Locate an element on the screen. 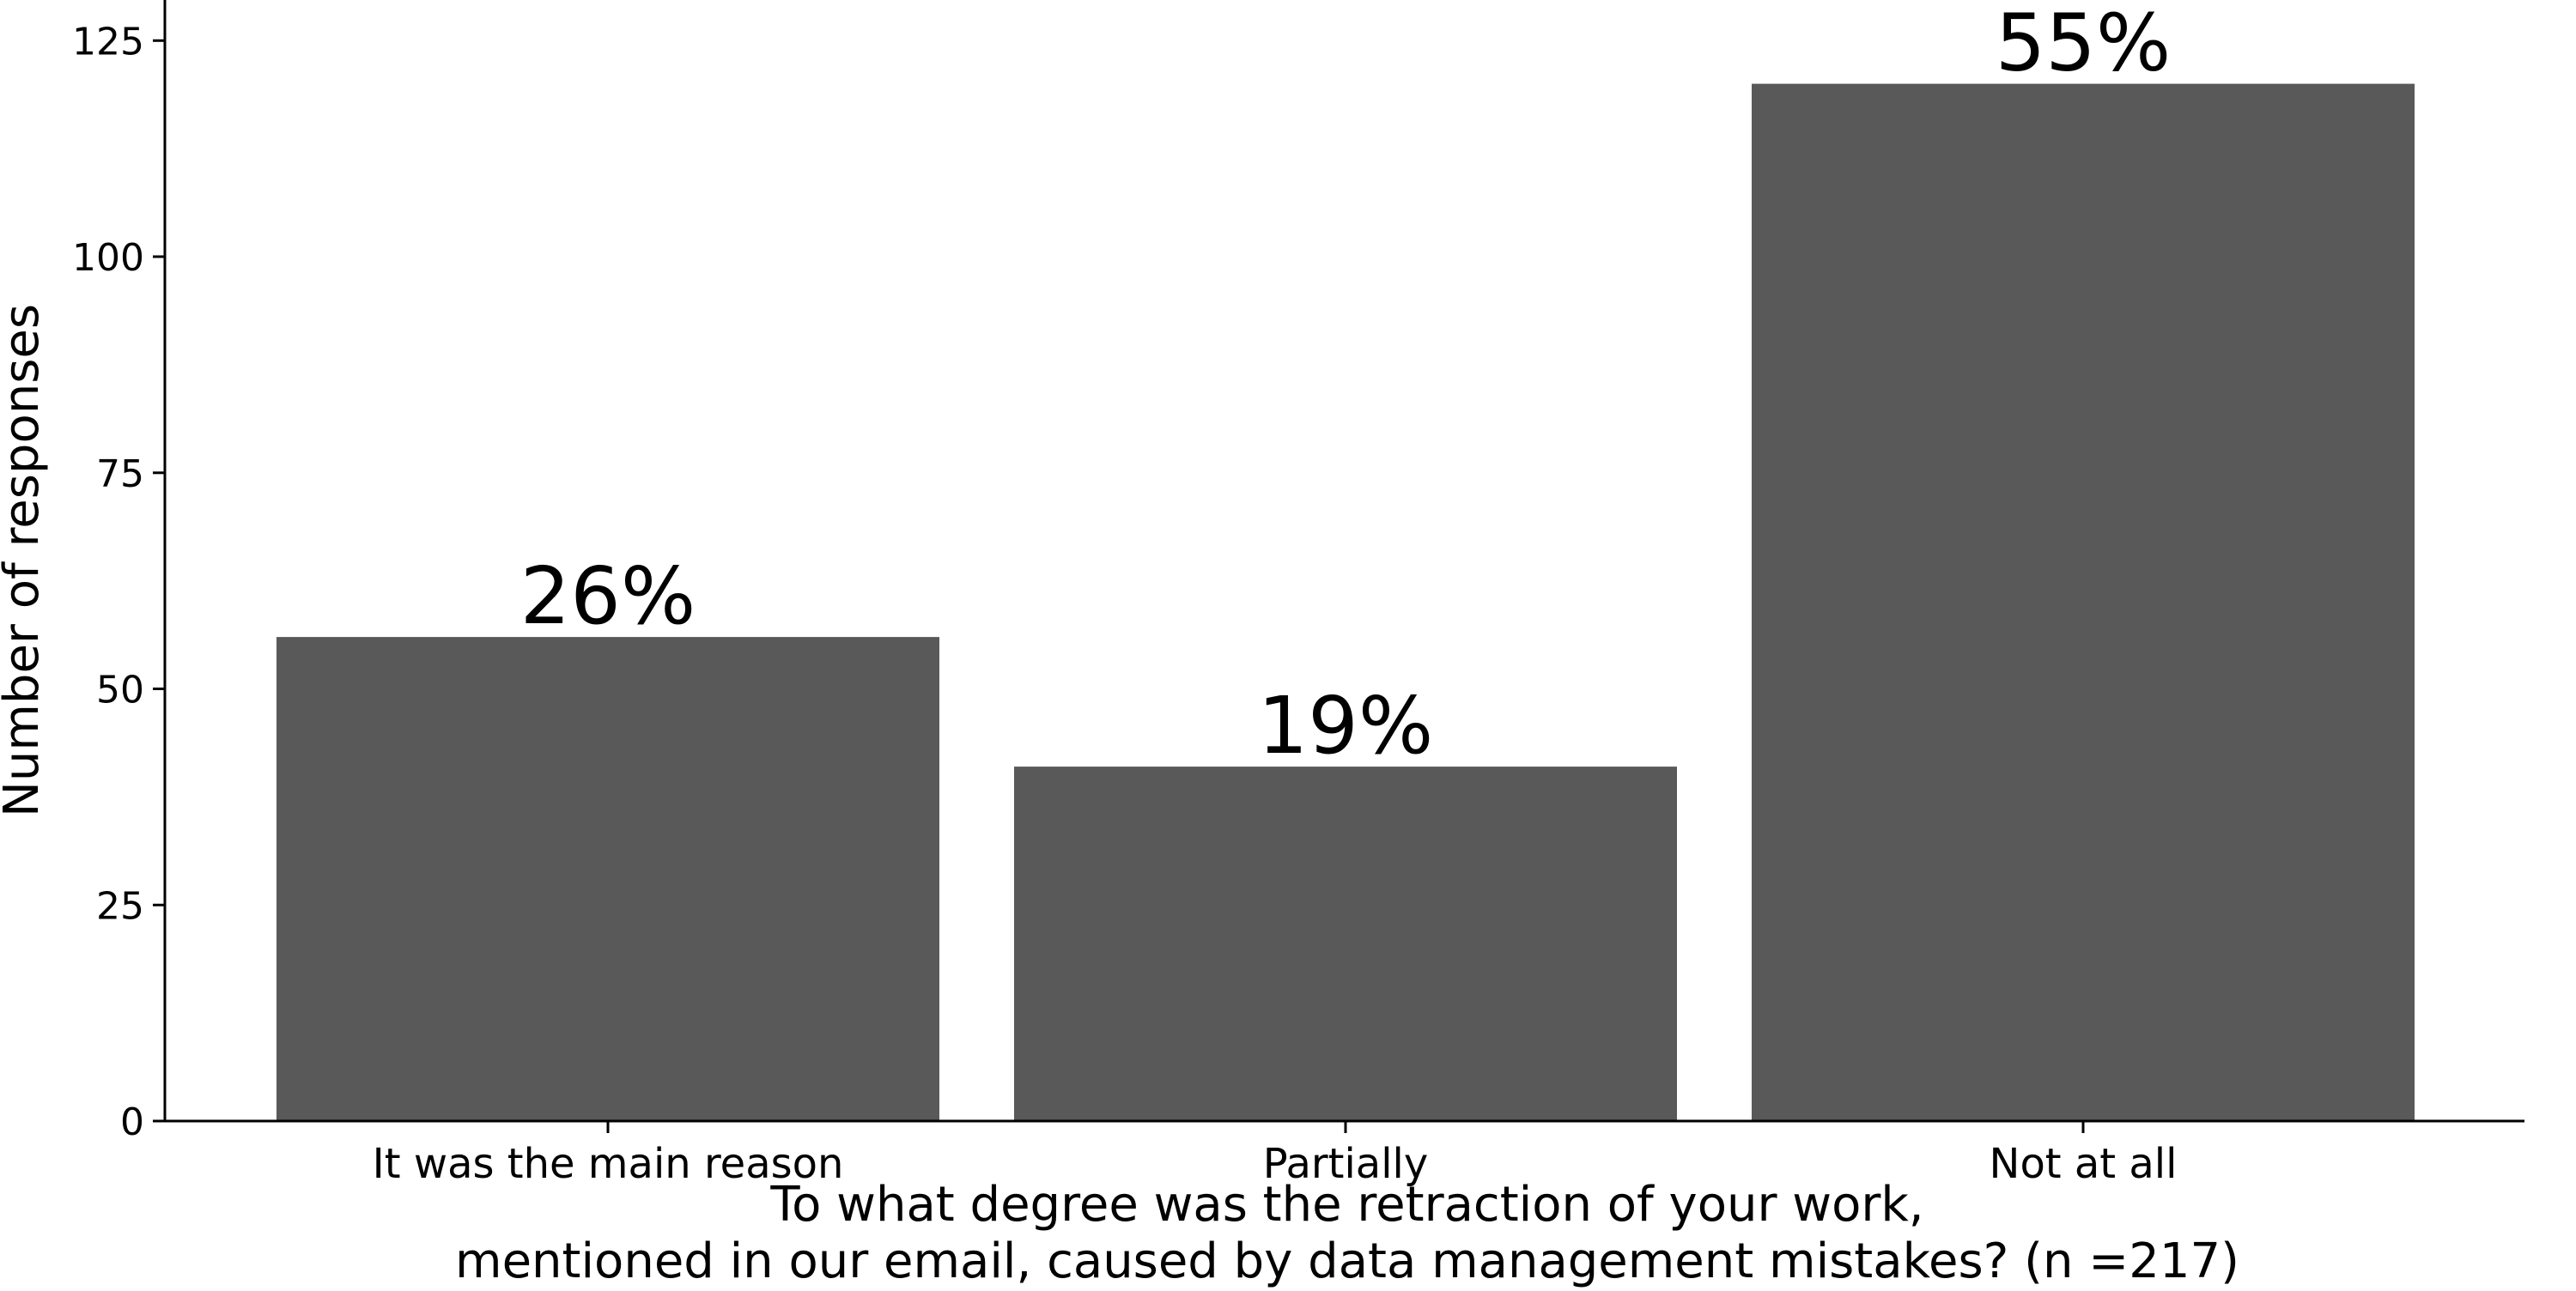 This screenshot has height=1291, width=2576. y-axis-title: Number of responses is located at coordinates (25, 561).